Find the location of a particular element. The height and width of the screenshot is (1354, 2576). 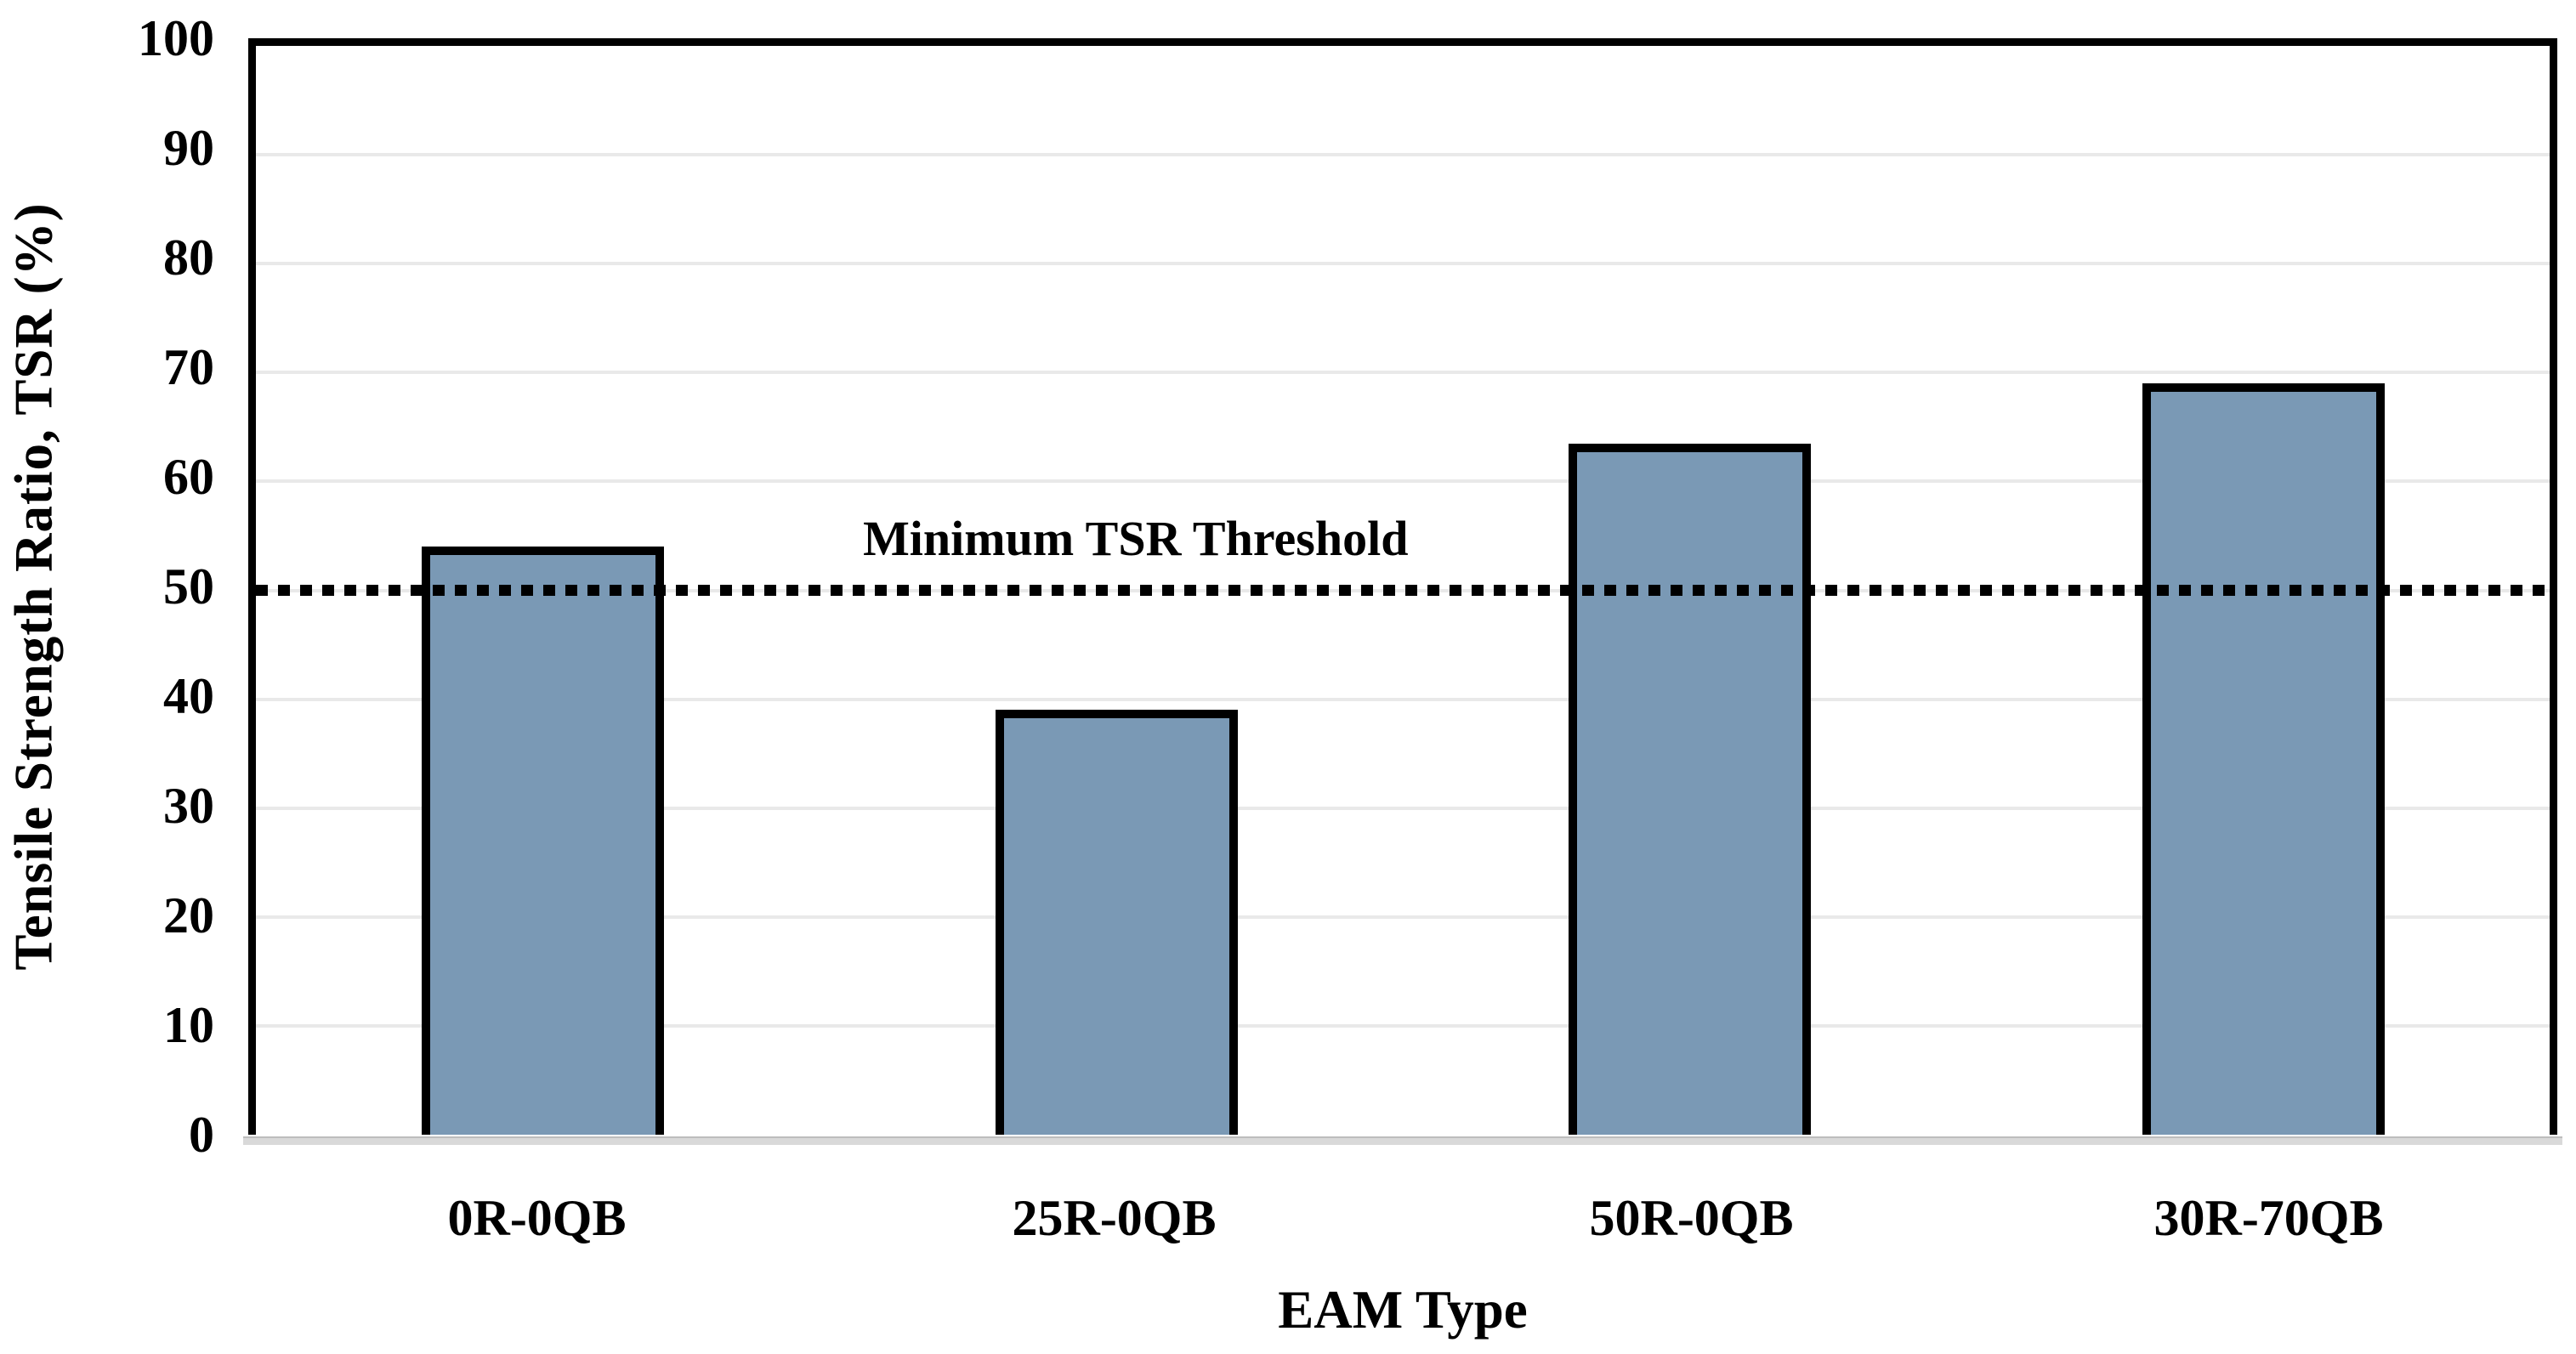

y-tick-label: 80 is located at coordinates (188, 257).